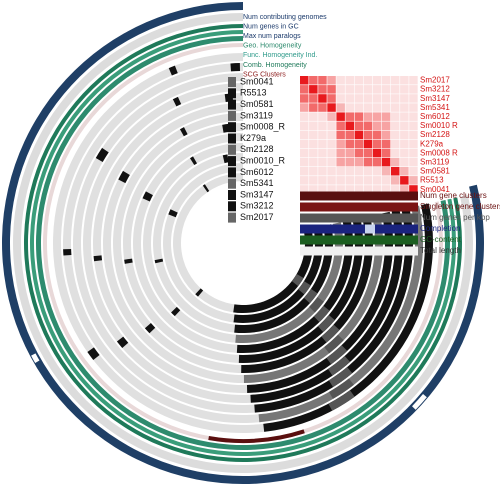 This screenshot has height=492, width=500. I want to click on layer-label: Num gene clusters, so click(453, 195).